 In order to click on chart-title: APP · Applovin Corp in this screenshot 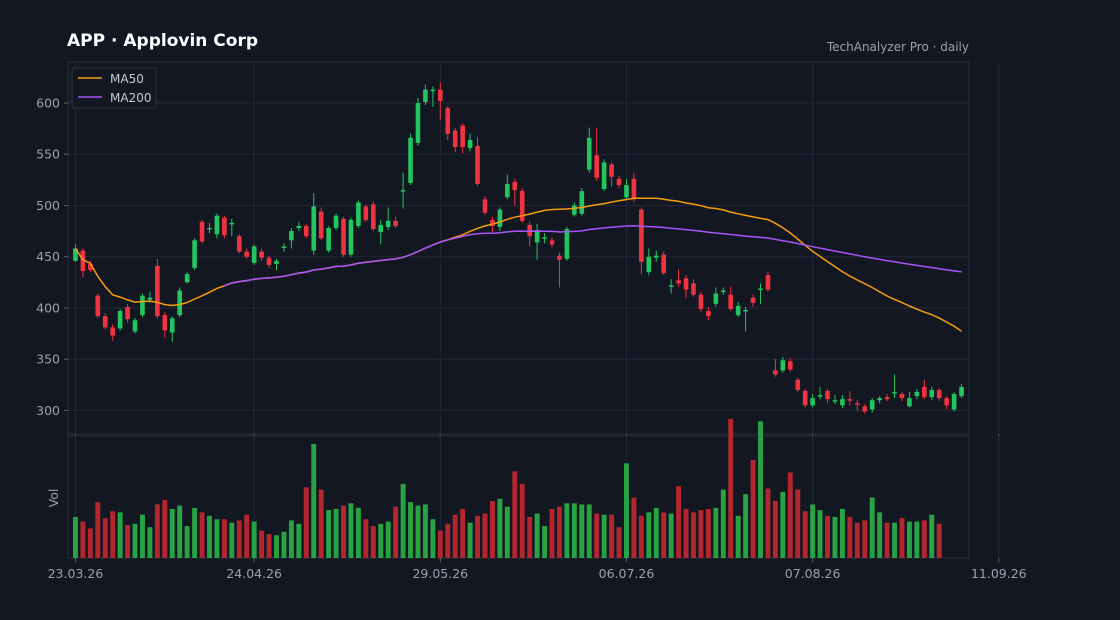, I will do `click(163, 41)`.